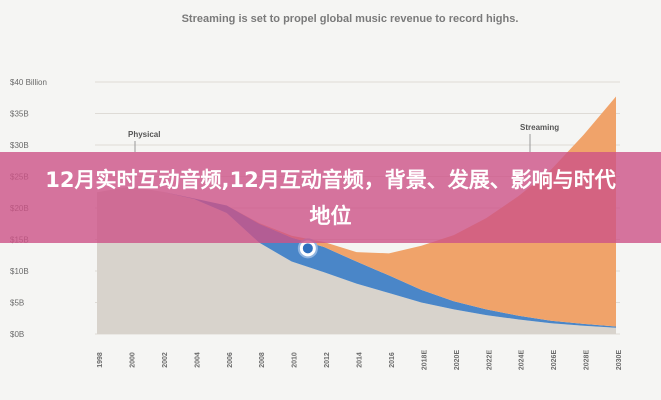  I want to click on x-tick-label: 2014, so click(360, 360).